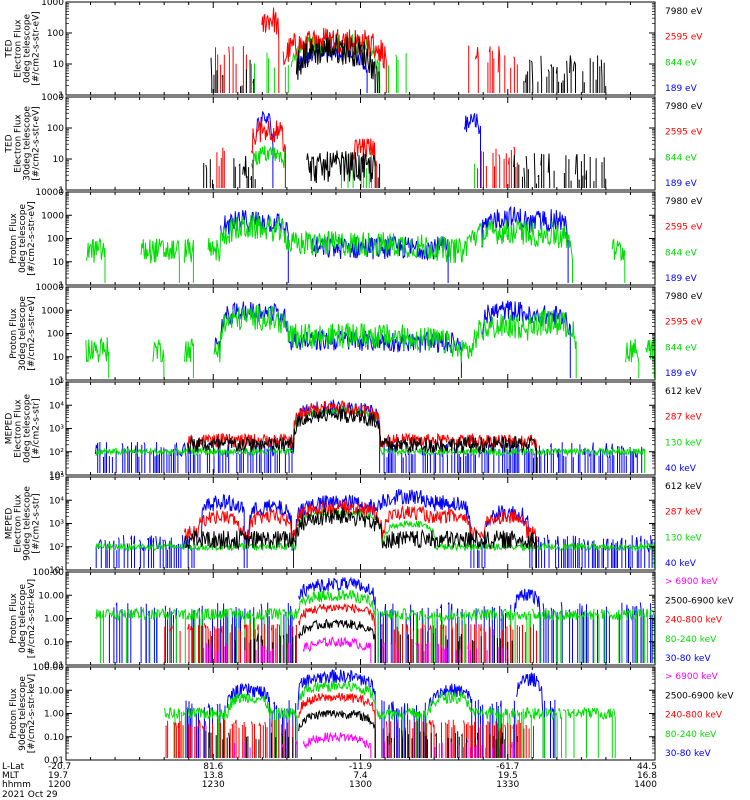 This screenshot has height=800, width=750. Describe the element at coordinates (213, 785) in the screenshot. I see `x-tick-label-hhmm: 1230` at that location.